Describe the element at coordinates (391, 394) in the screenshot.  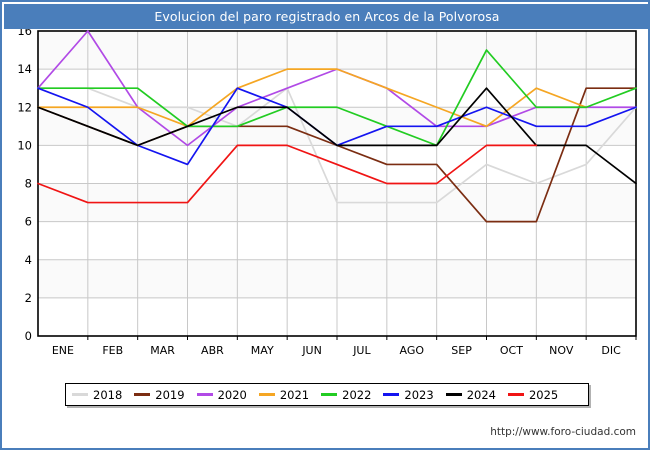
I see `legend-swatch-2023` at that location.